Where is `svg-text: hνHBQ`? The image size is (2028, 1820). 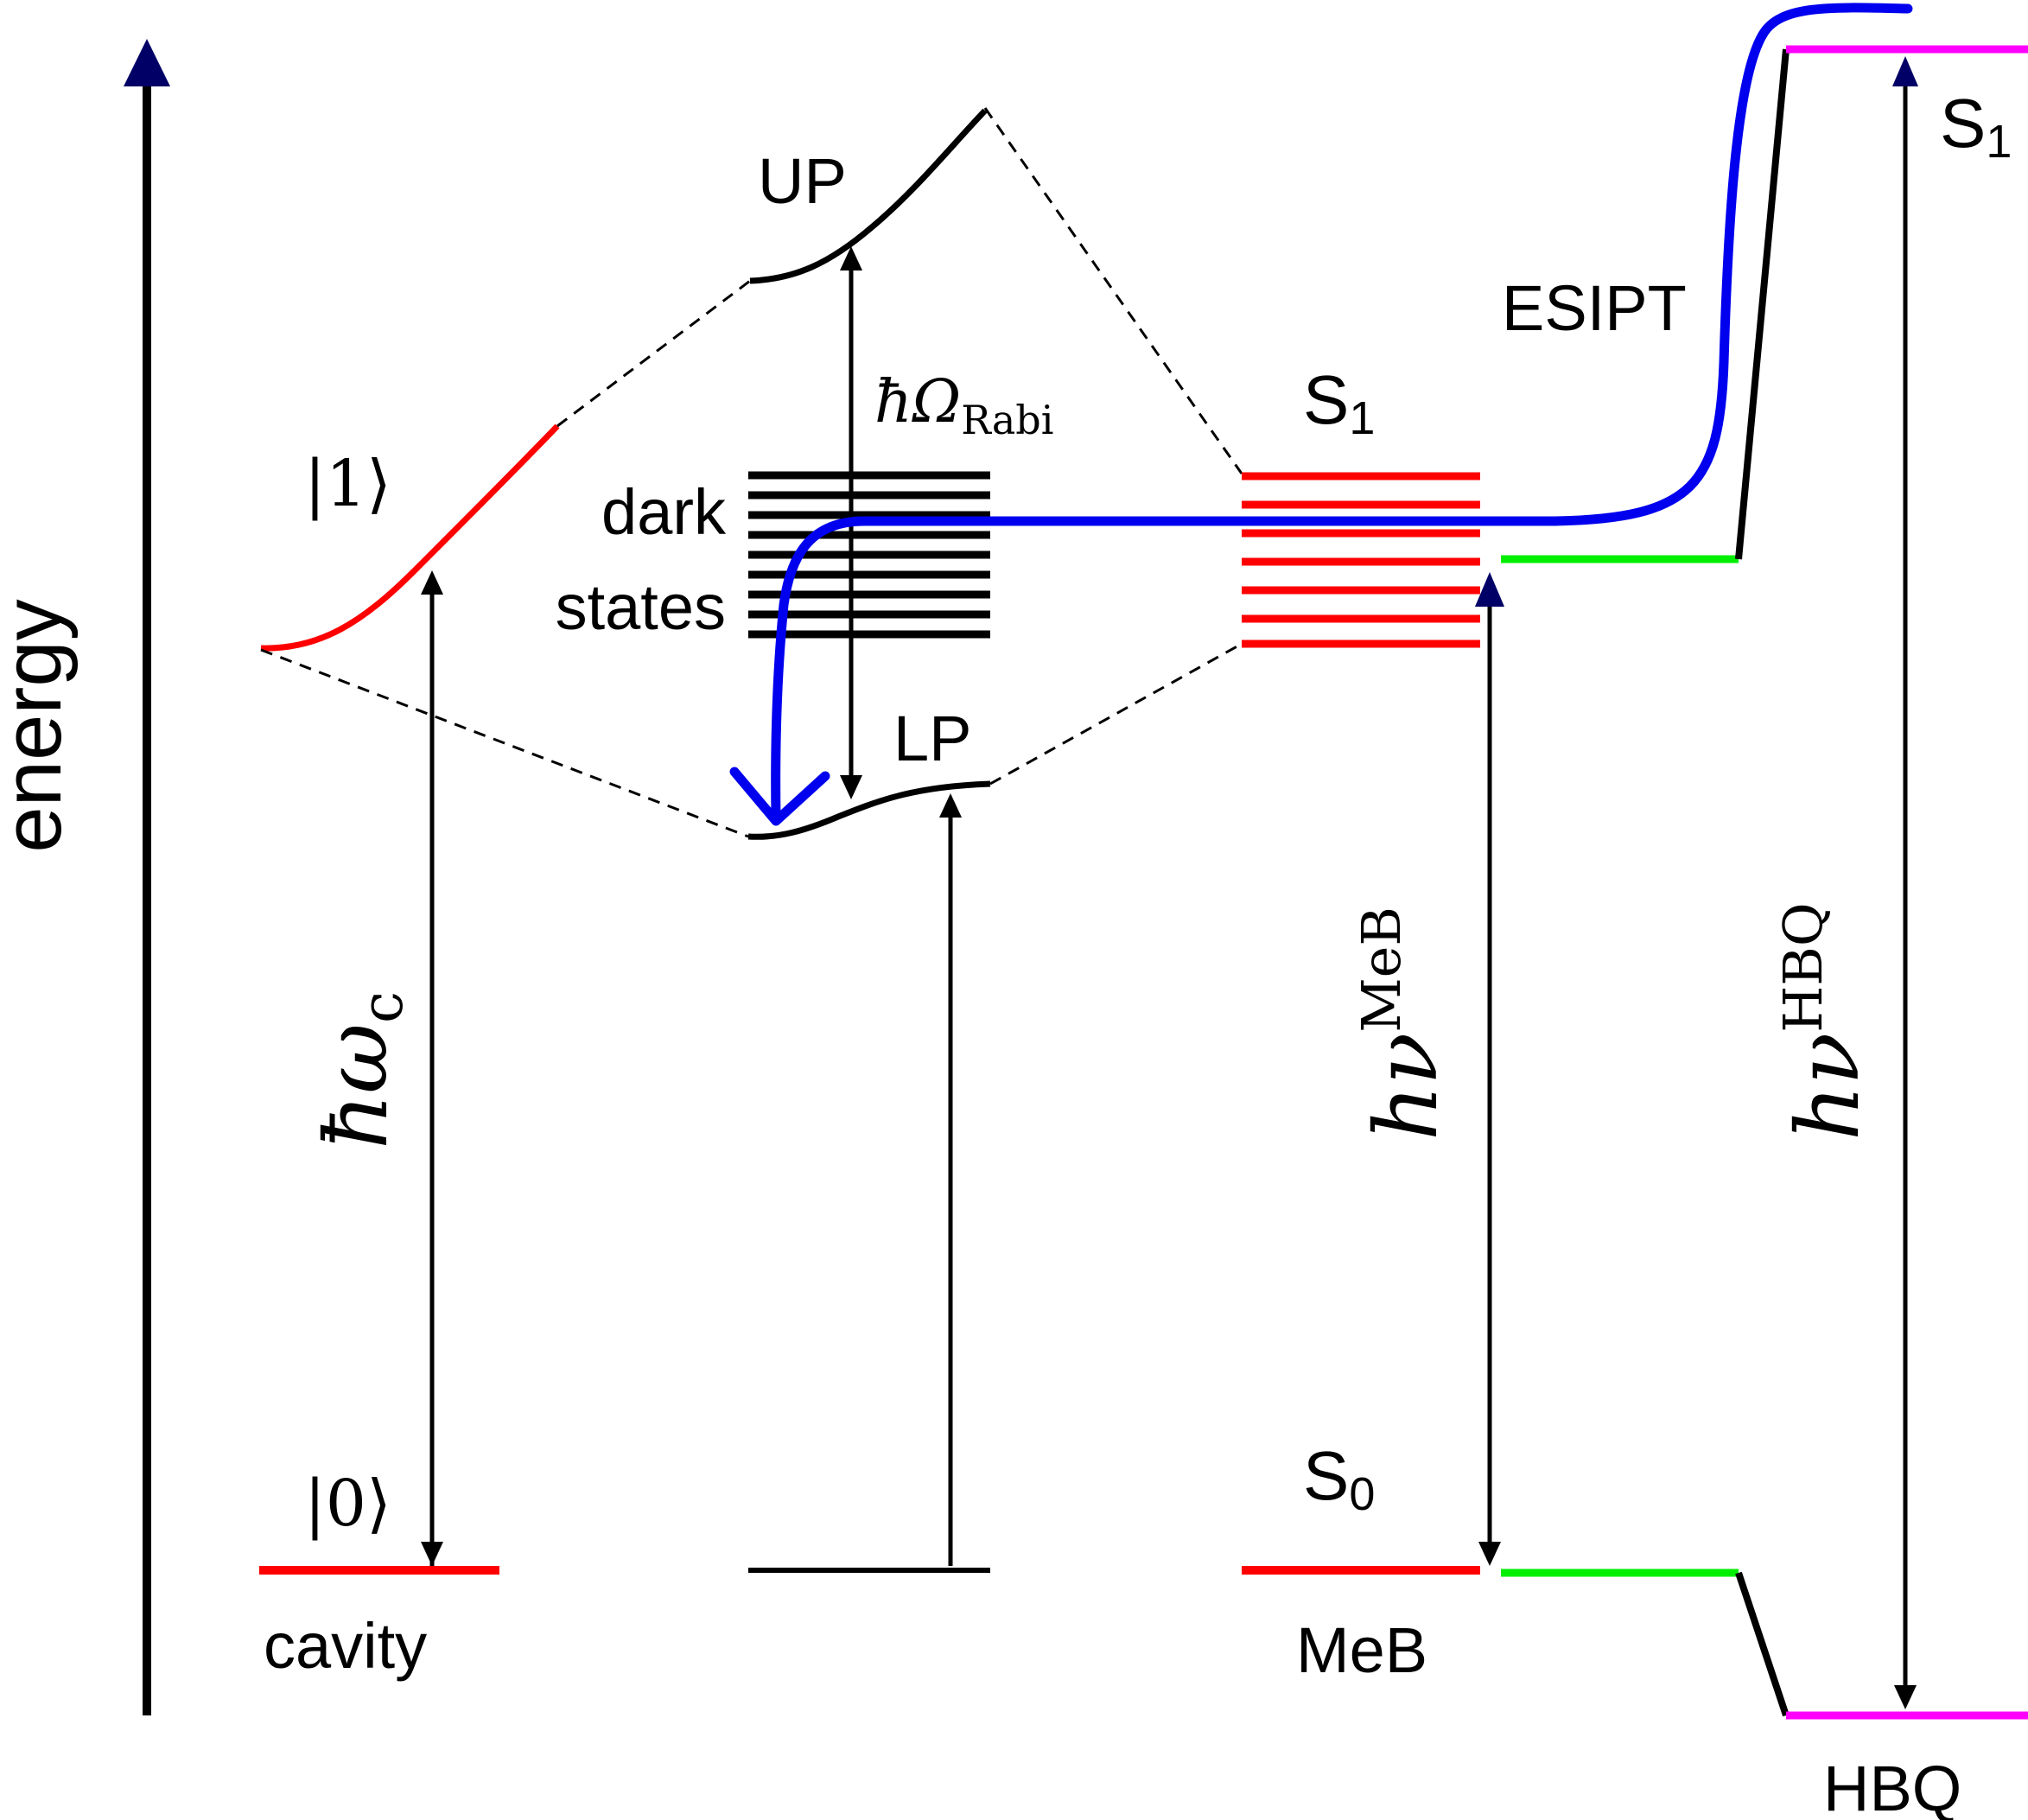 svg-text: hνHBQ is located at coordinates (1825, 1022).